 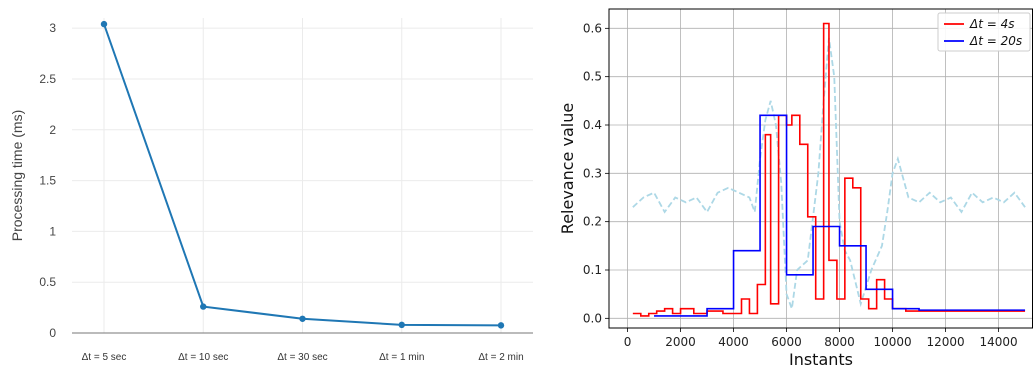 I want to click on x-tick-label: 6000, so click(x=786, y=342).